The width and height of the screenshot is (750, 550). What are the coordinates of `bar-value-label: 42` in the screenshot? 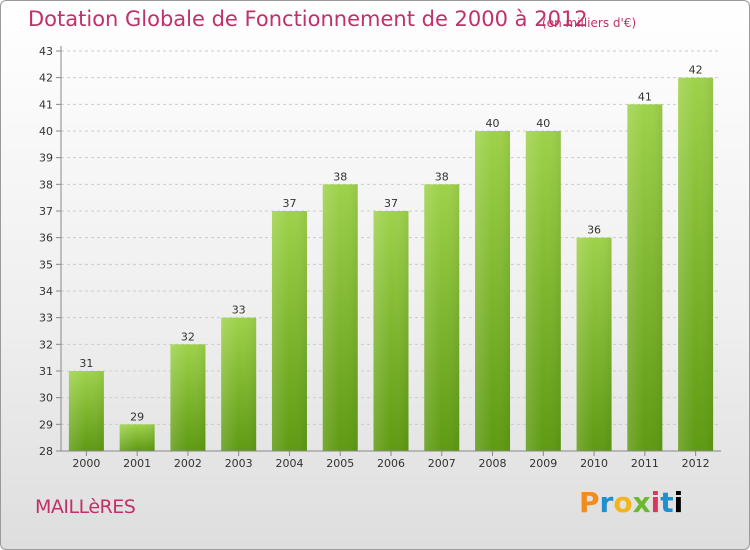 It's located at (696, 70).